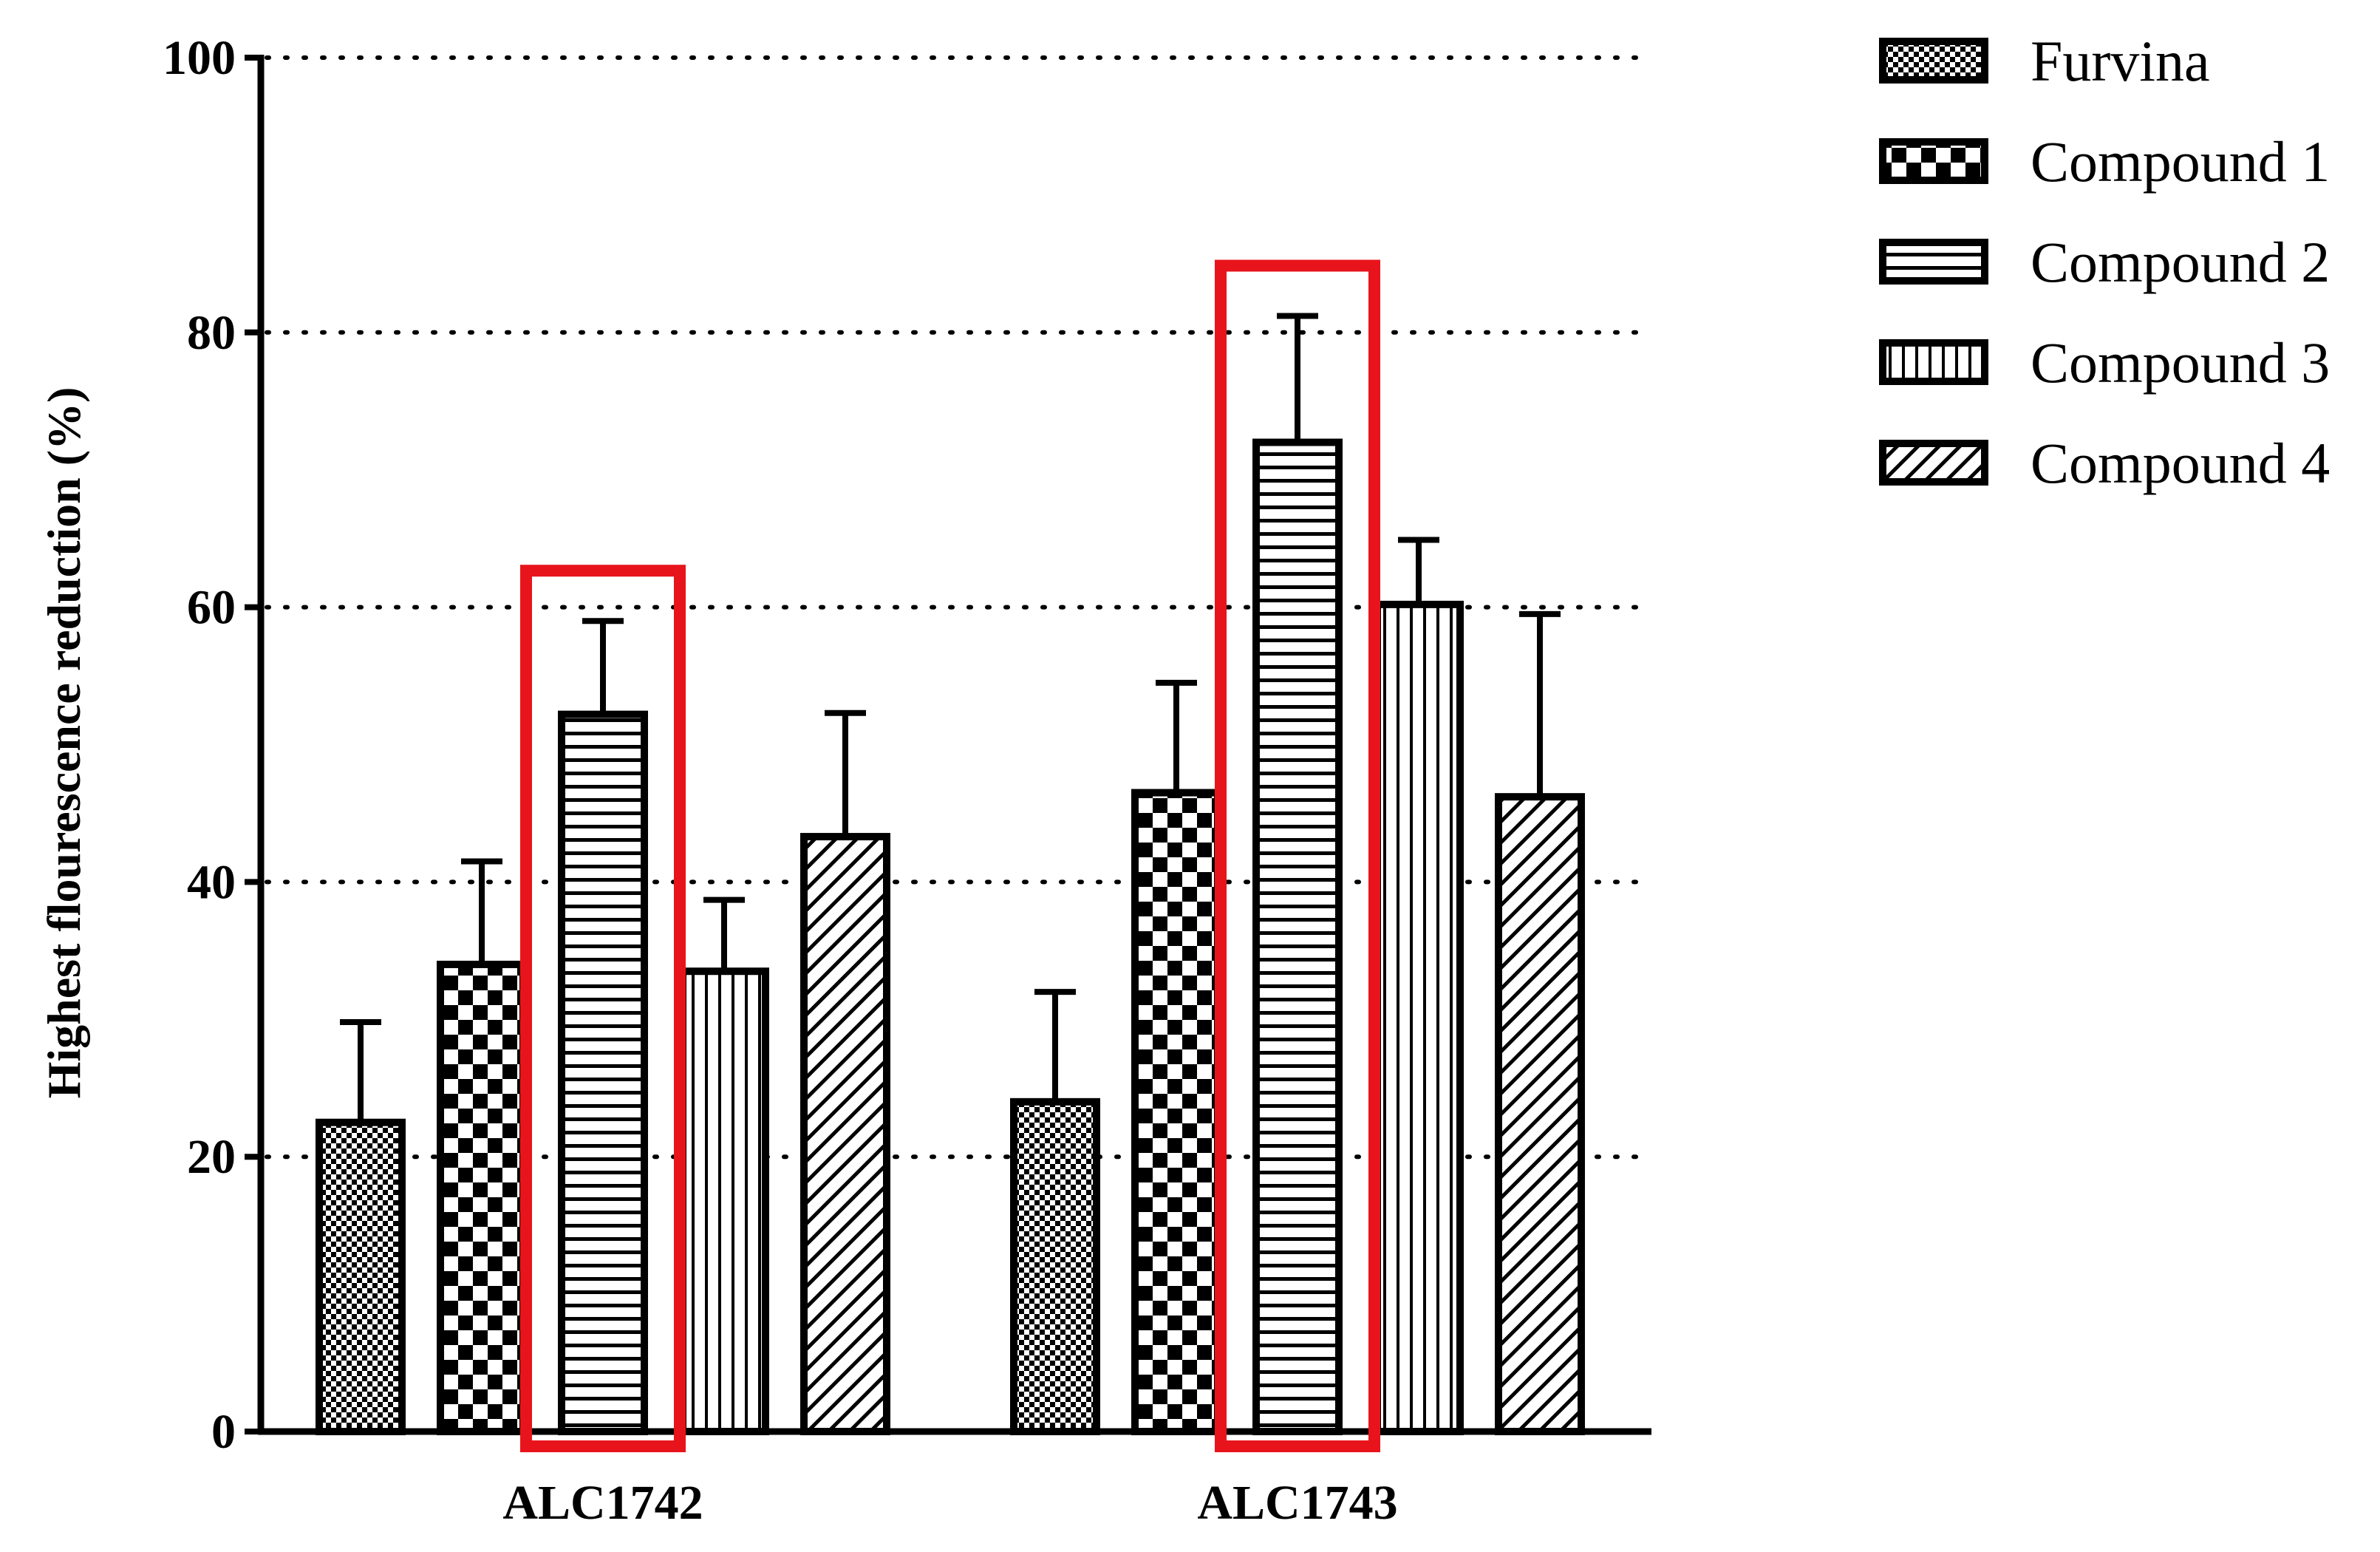  What do you see at coordinates (199, 58) in the screenshot?
I see `y-tick-label: 100` at bounding box center [199, 58].